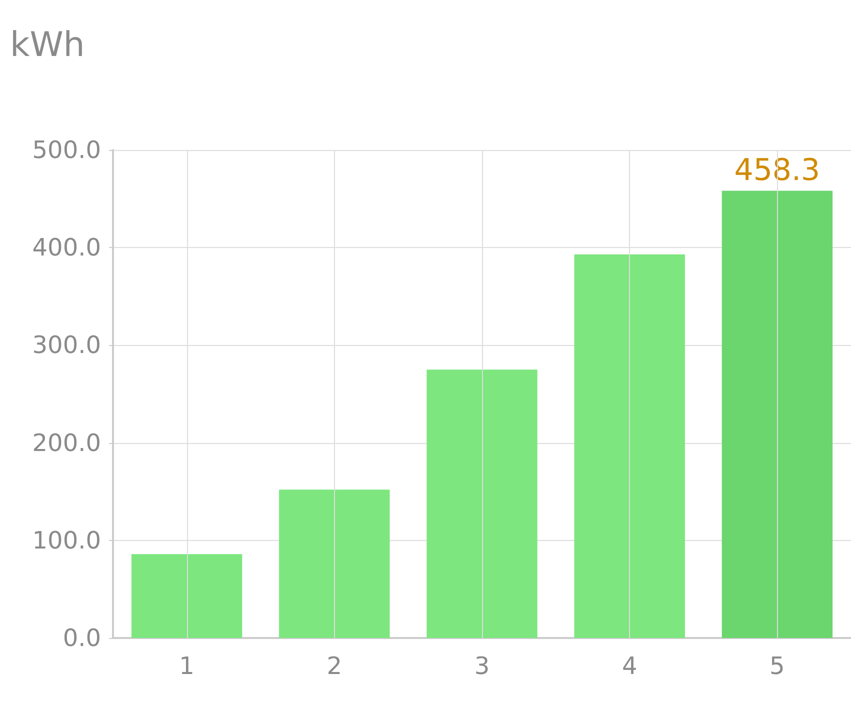 The height and width of the screenshot is (705, 851). What do you see at coordinates (66, 345) in the screenshot?
I see `y-tick-label: 300.0` at bounding box center [66, 345].